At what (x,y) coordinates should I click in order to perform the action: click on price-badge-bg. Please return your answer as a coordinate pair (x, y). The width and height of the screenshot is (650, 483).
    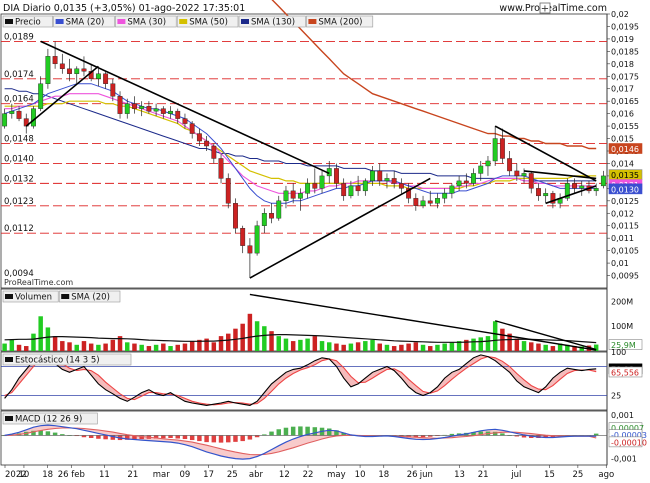
    Looking at the image, I should click on (625, 148).